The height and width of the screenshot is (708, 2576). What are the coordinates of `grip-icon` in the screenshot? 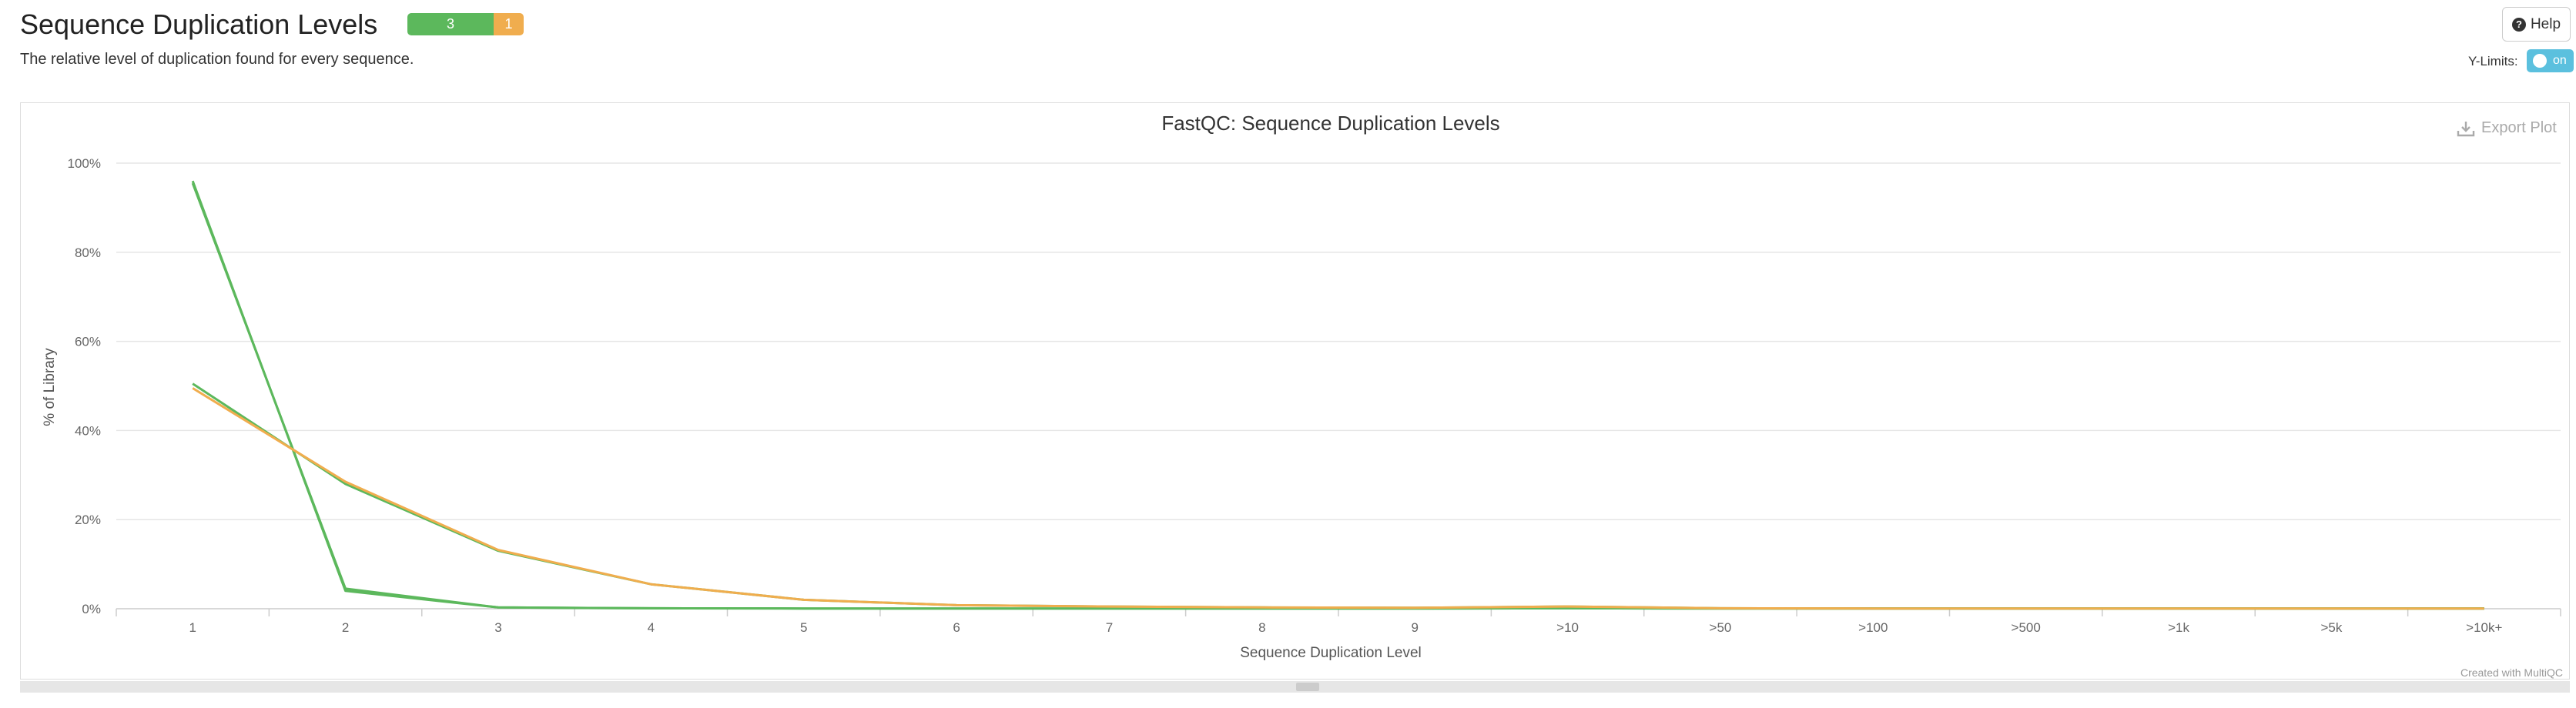 It's located at (1307, 687).